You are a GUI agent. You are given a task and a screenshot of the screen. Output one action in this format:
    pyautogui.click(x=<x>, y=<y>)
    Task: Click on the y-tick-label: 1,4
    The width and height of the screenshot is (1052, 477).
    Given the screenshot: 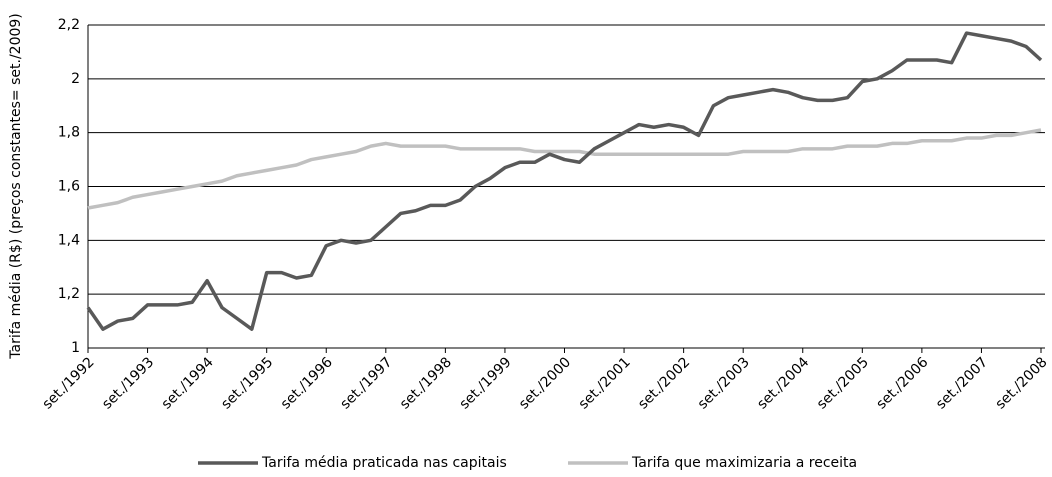 What is the action you would take?
    pyautogui.click(x=69, y=240)
    